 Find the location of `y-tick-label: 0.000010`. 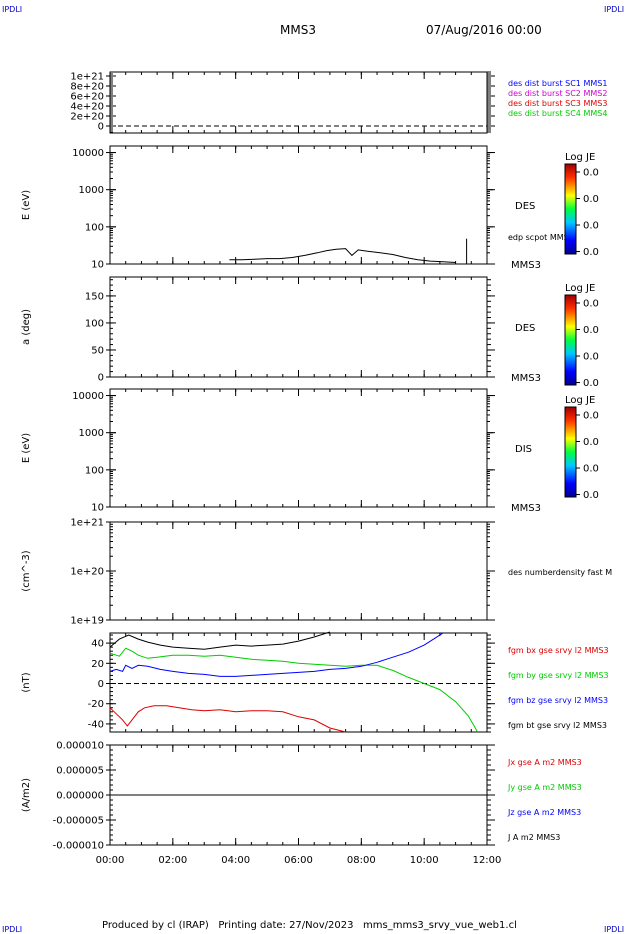

y-tick-label: 0.000010 is located at coordinates (80, 746).